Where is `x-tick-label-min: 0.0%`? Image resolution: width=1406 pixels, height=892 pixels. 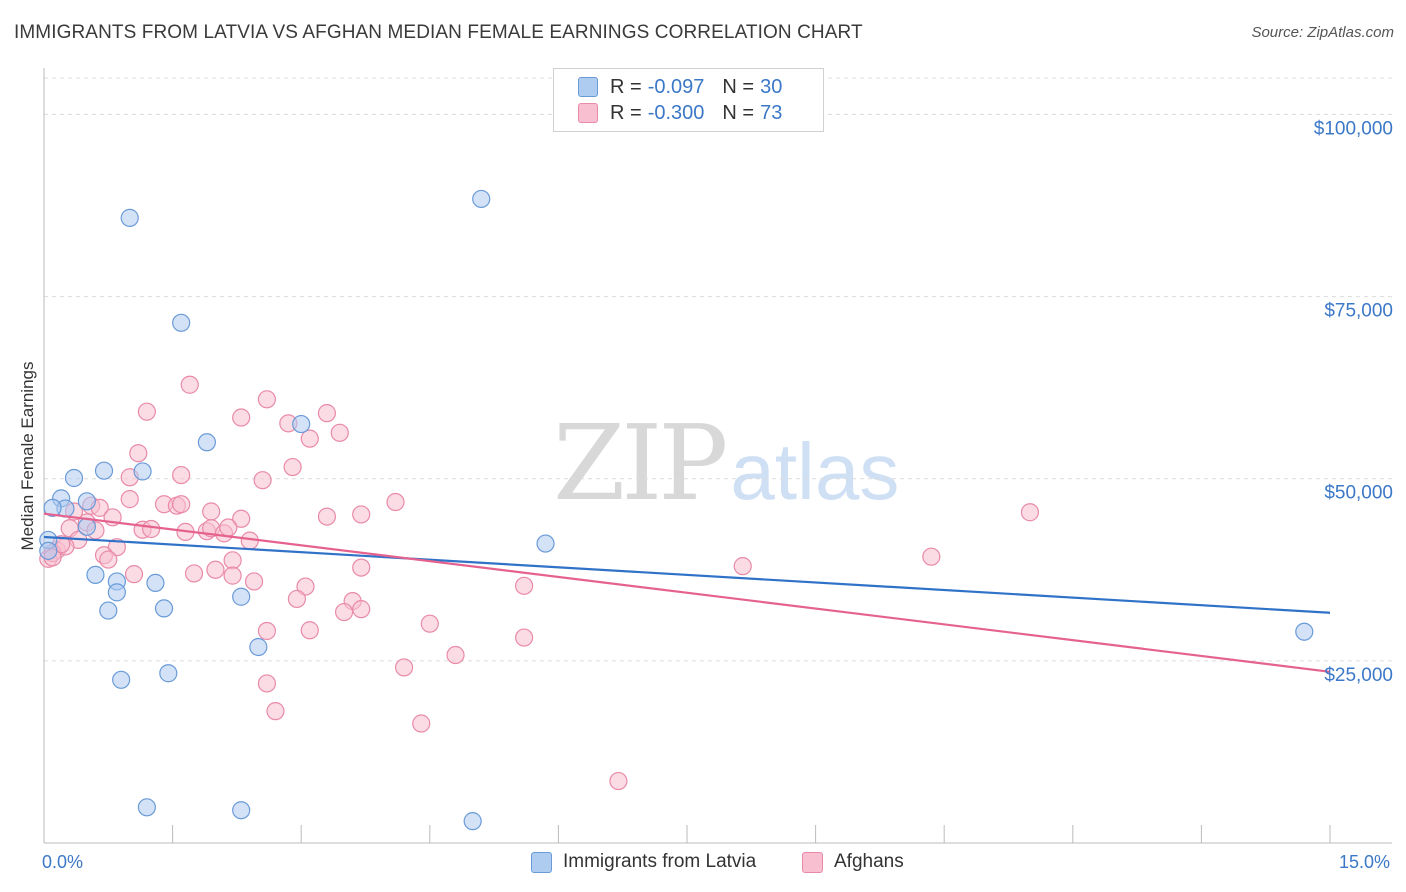
x-tick-label-min: 0.0% is located at coordinates (63, 862).